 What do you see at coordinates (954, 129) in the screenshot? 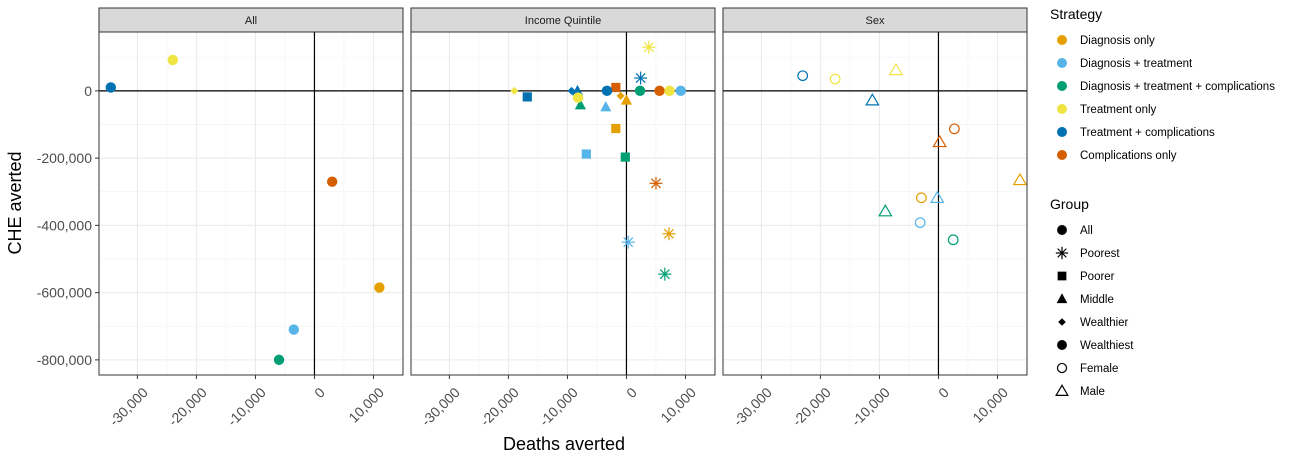
I see `point-female-complications-only` at bounding box center [954, 129].